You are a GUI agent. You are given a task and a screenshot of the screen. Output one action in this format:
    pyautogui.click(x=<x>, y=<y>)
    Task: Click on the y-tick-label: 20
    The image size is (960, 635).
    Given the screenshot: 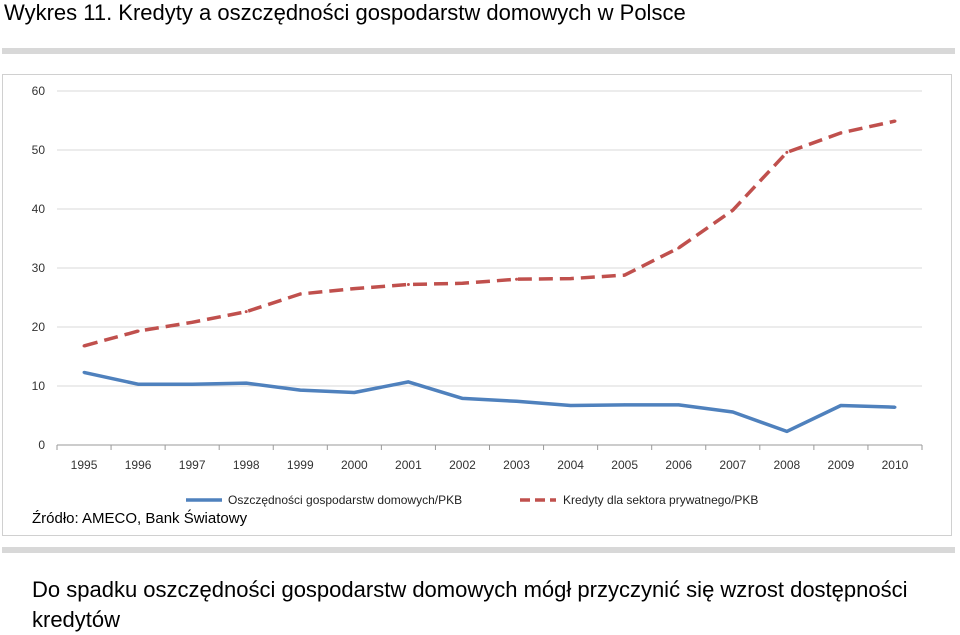 What is the action you would take?
    pyautogui.click(x=39, y=327)
    